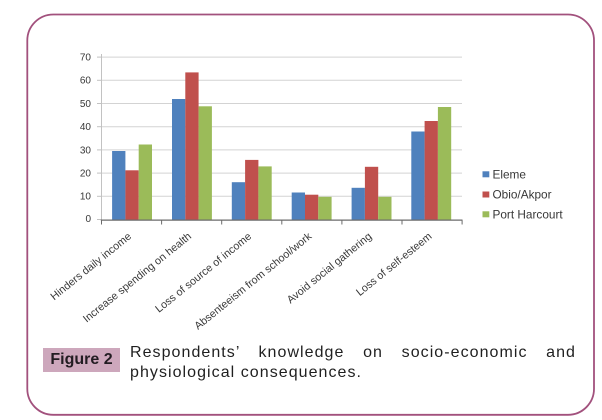  What do you see at coordinates (88, 219) in the screenshot?
I see `svg-text: 0` at bounding box center [88, 219].